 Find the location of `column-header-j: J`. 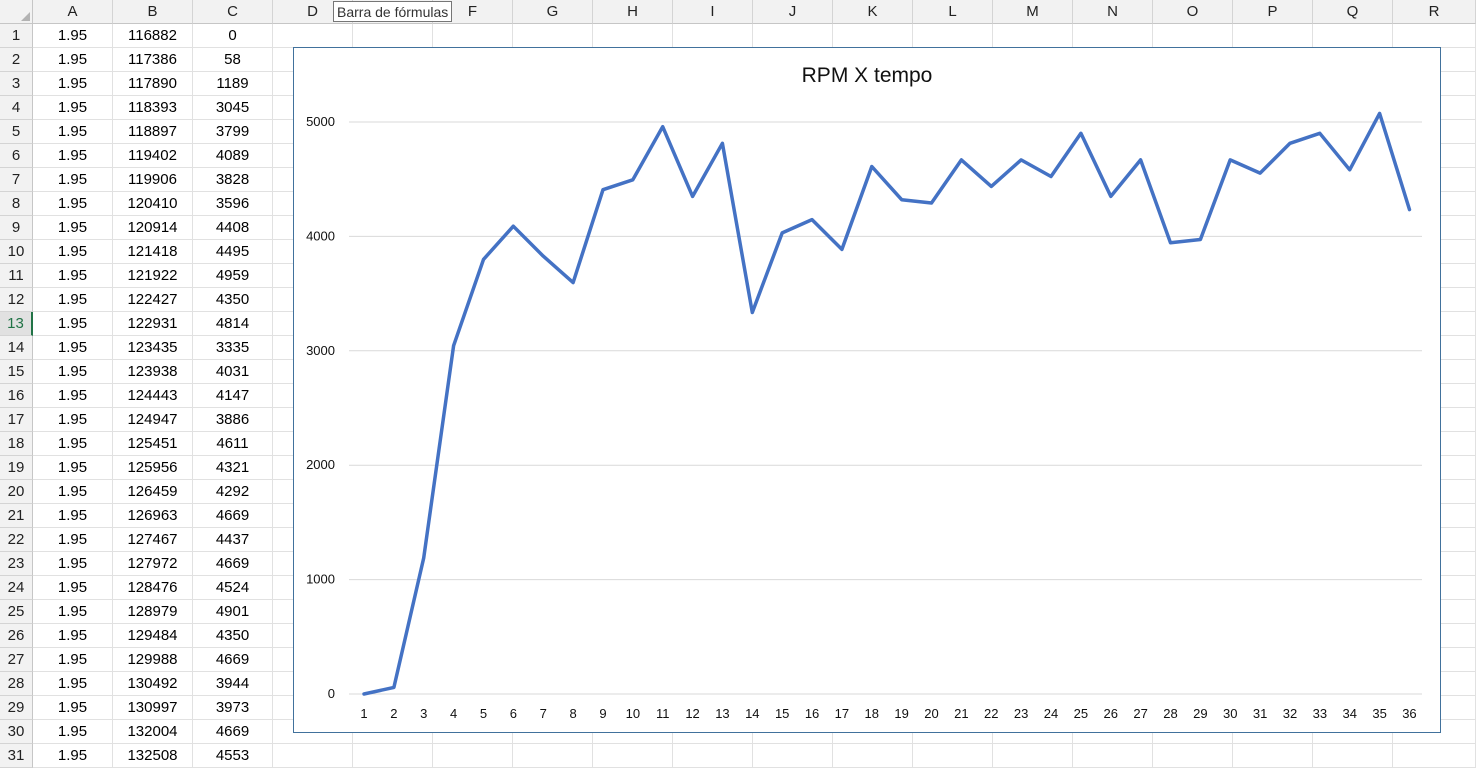

column-header-j: J is located at coordinates (793, 12).